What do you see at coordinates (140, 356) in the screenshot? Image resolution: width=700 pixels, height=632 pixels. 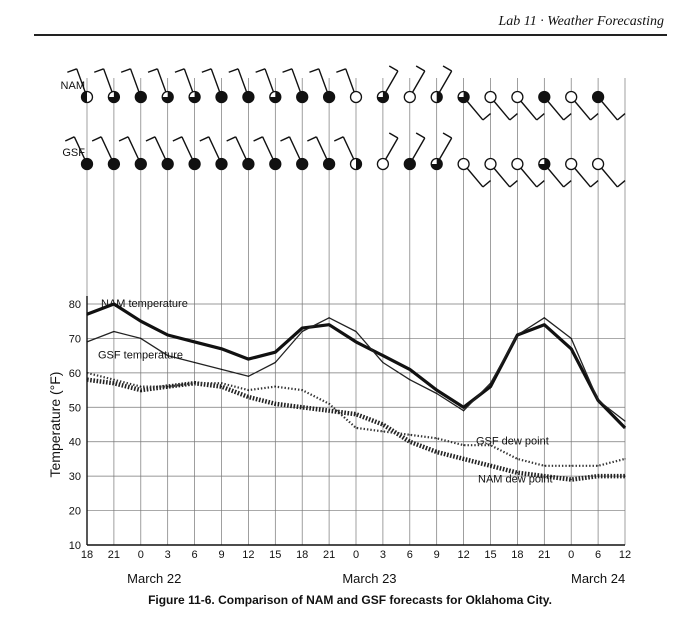 I see `series-label: GSF temperature` at bounding box center [140, 356].